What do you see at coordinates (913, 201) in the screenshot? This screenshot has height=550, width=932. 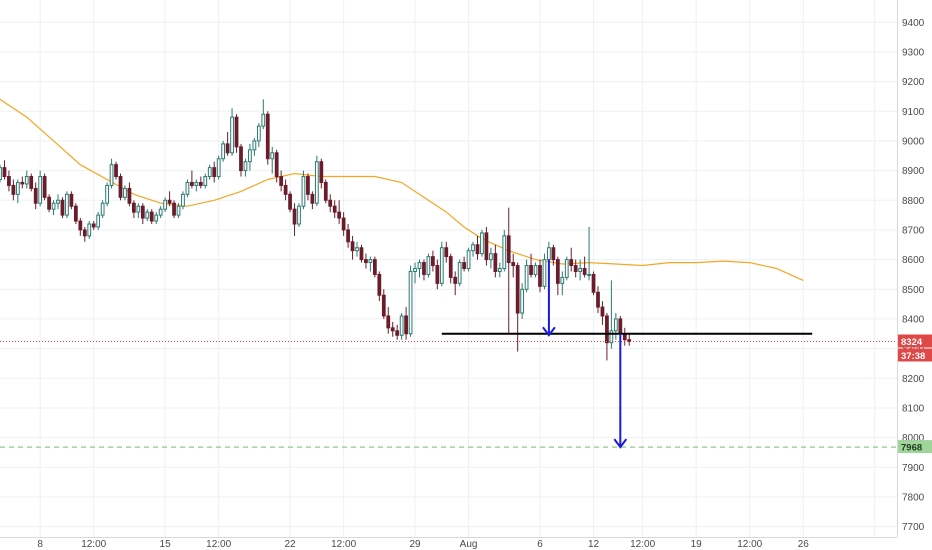 I see `y-tick-label: 8800` at bounding box center [913, 201].